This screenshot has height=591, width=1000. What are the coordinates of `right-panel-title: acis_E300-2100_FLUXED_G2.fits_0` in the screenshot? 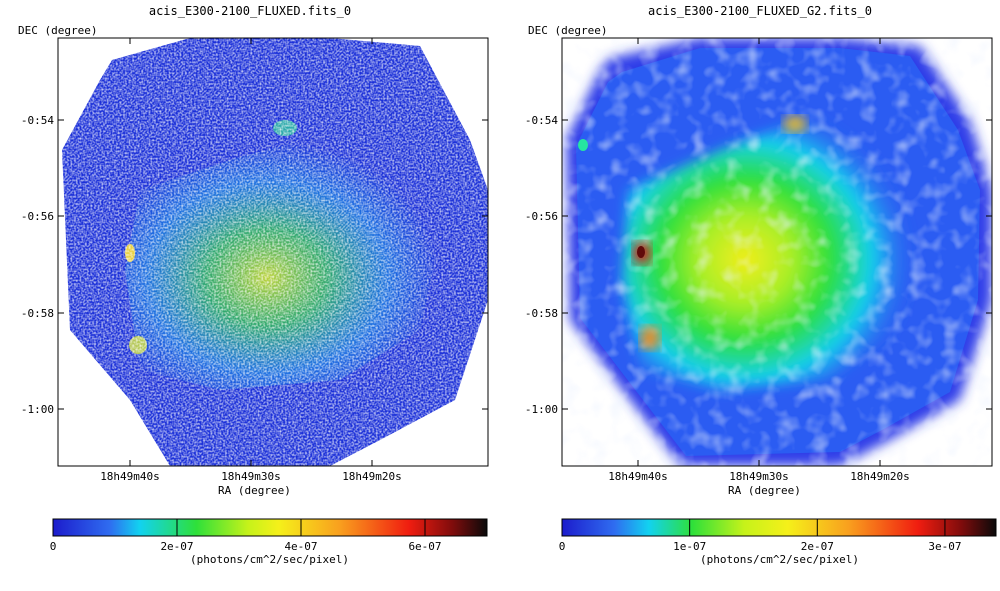 It's located at (760, 11).